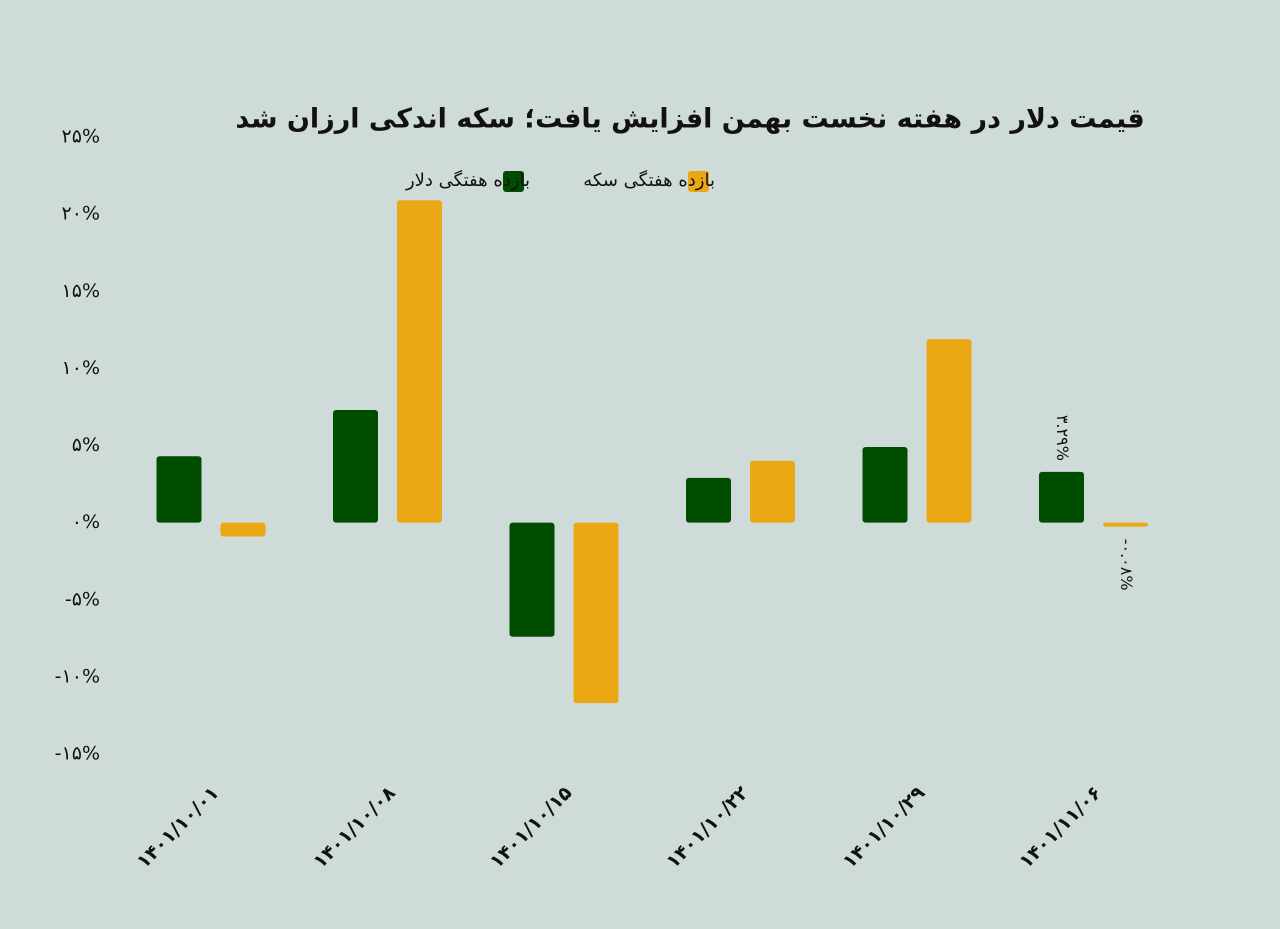  What do you see at coordinates (82, 599) in the screenshot?
I see `y-tick-label: -۵%` at bounding box center [82, 599].